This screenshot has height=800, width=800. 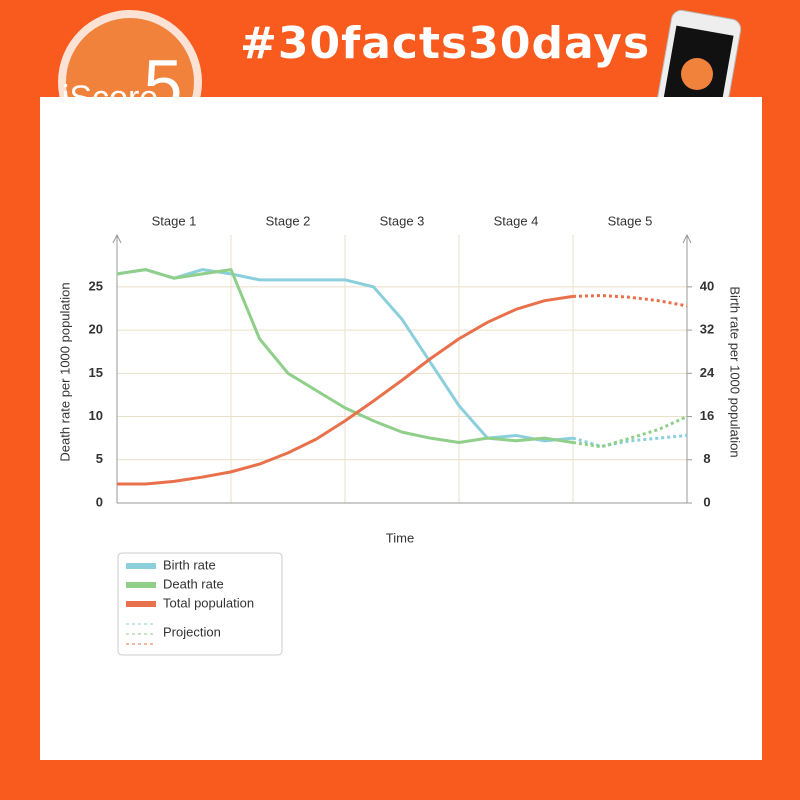 I want to click on y2-tick-label: 8, so click(x=706, y=458).